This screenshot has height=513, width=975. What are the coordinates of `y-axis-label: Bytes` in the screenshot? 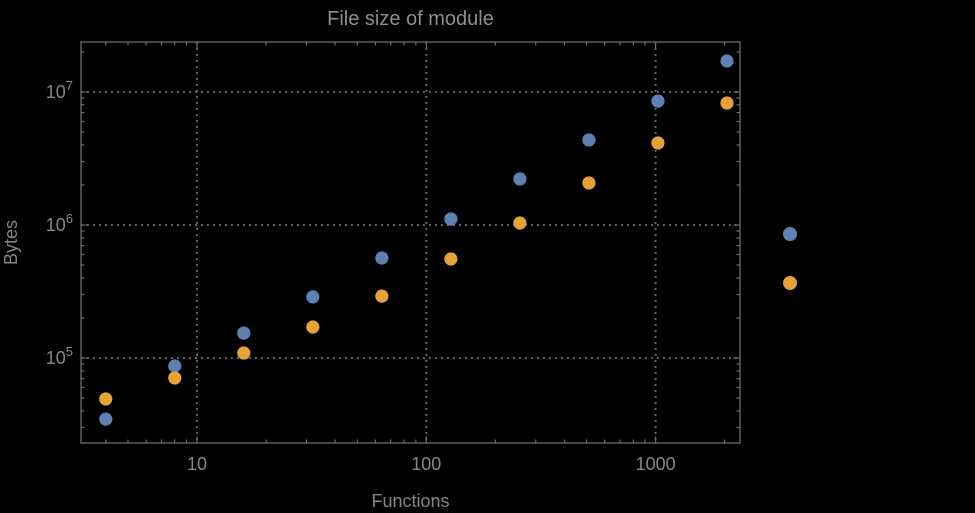 It's located at (11, 242).